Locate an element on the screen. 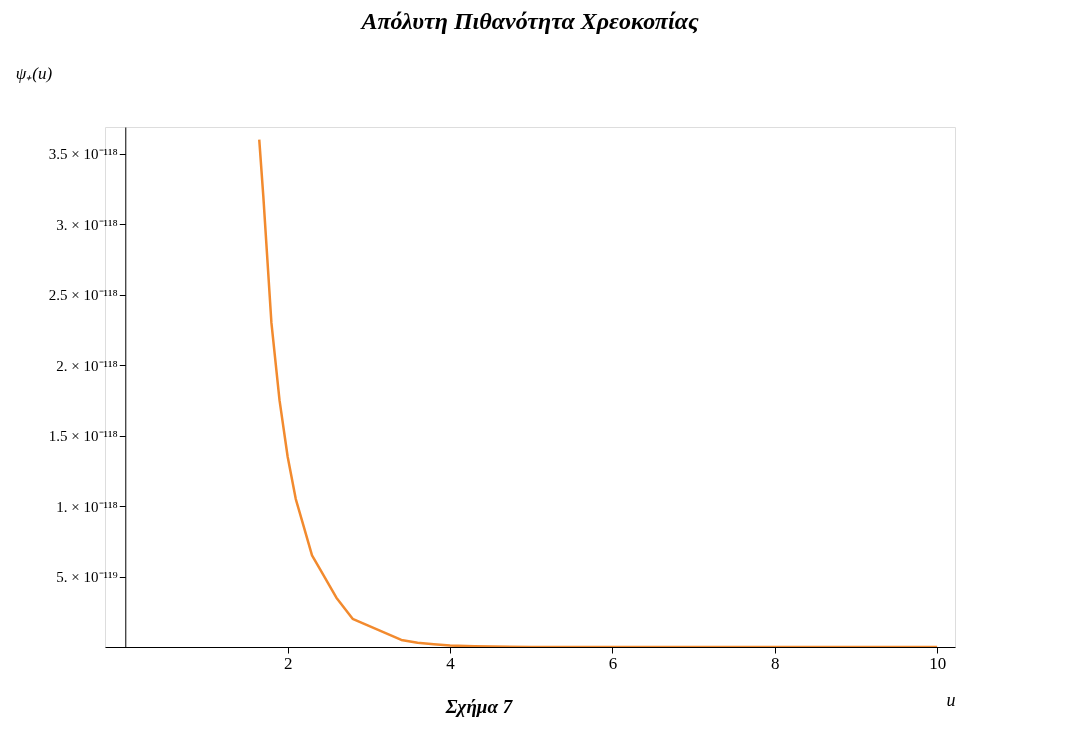  y-tick-label: 2. × 10⁻¹¹⁸ is located at coordinates (87, 365).